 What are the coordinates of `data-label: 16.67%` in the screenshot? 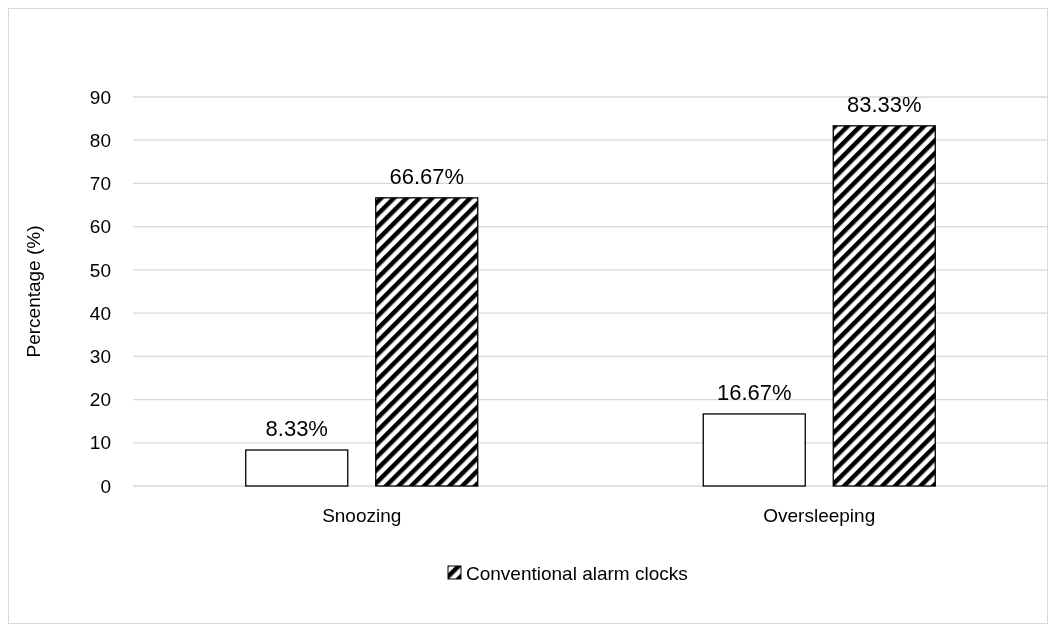 It's located at (754, 392).